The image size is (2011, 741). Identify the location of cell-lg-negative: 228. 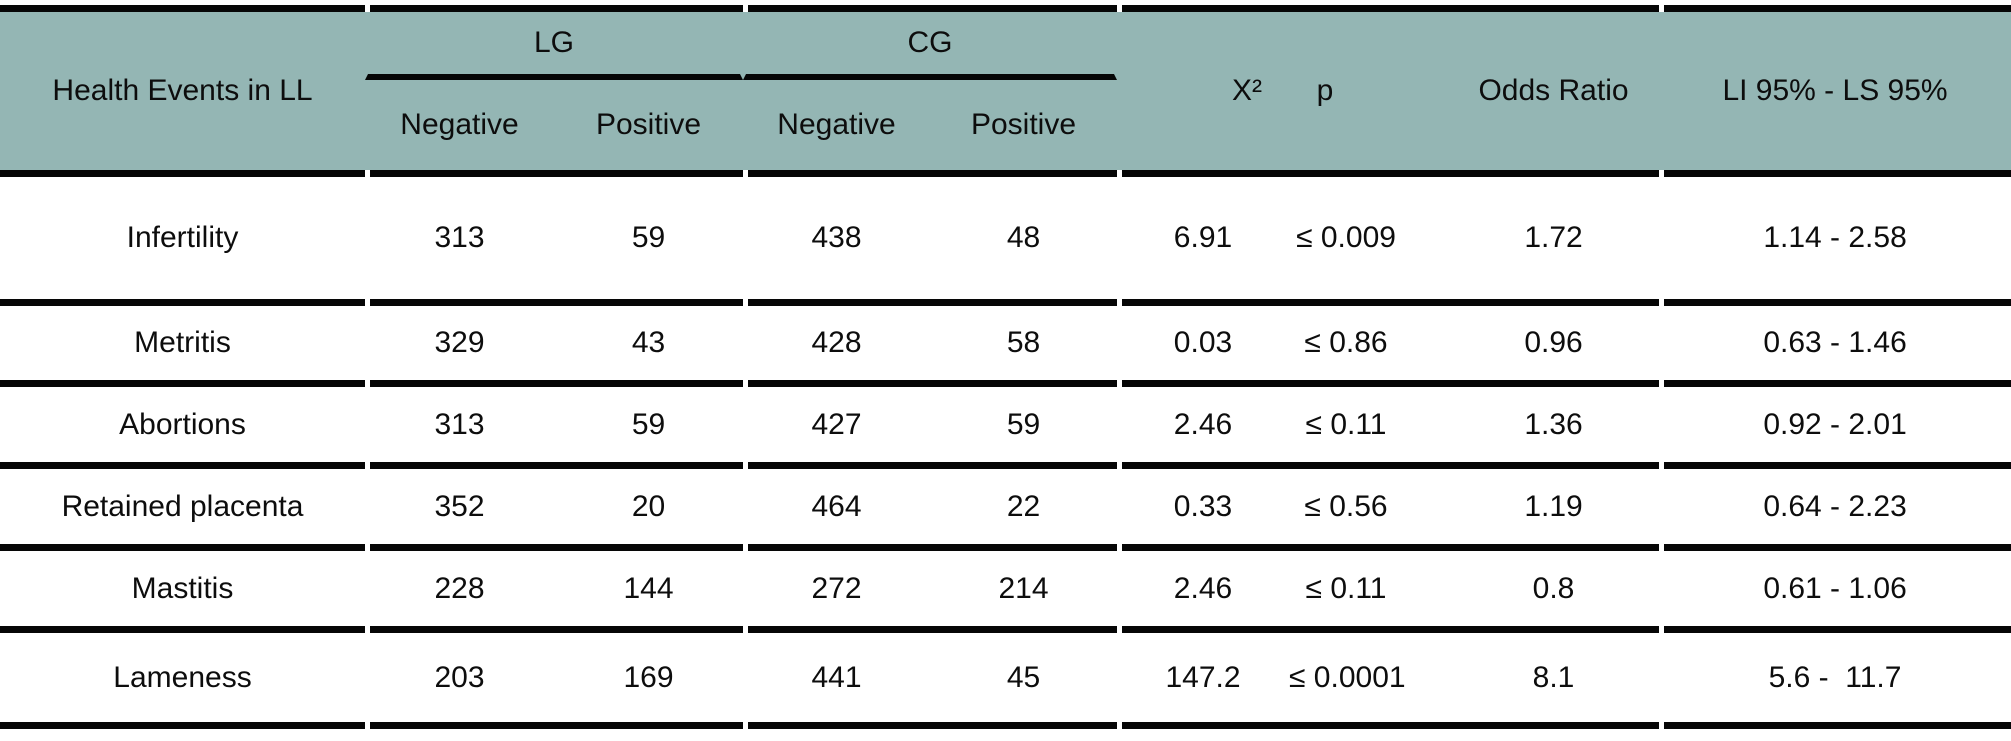
(459, 588).